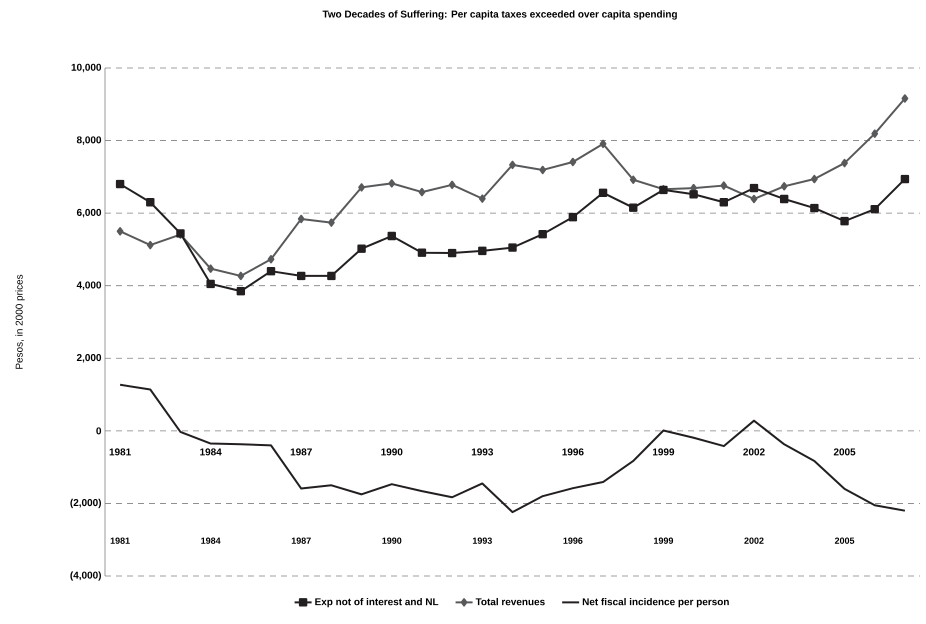 This screenshot has height=624, width=926. I want to click on y-tick-label: 4,000, so click(89, 285).